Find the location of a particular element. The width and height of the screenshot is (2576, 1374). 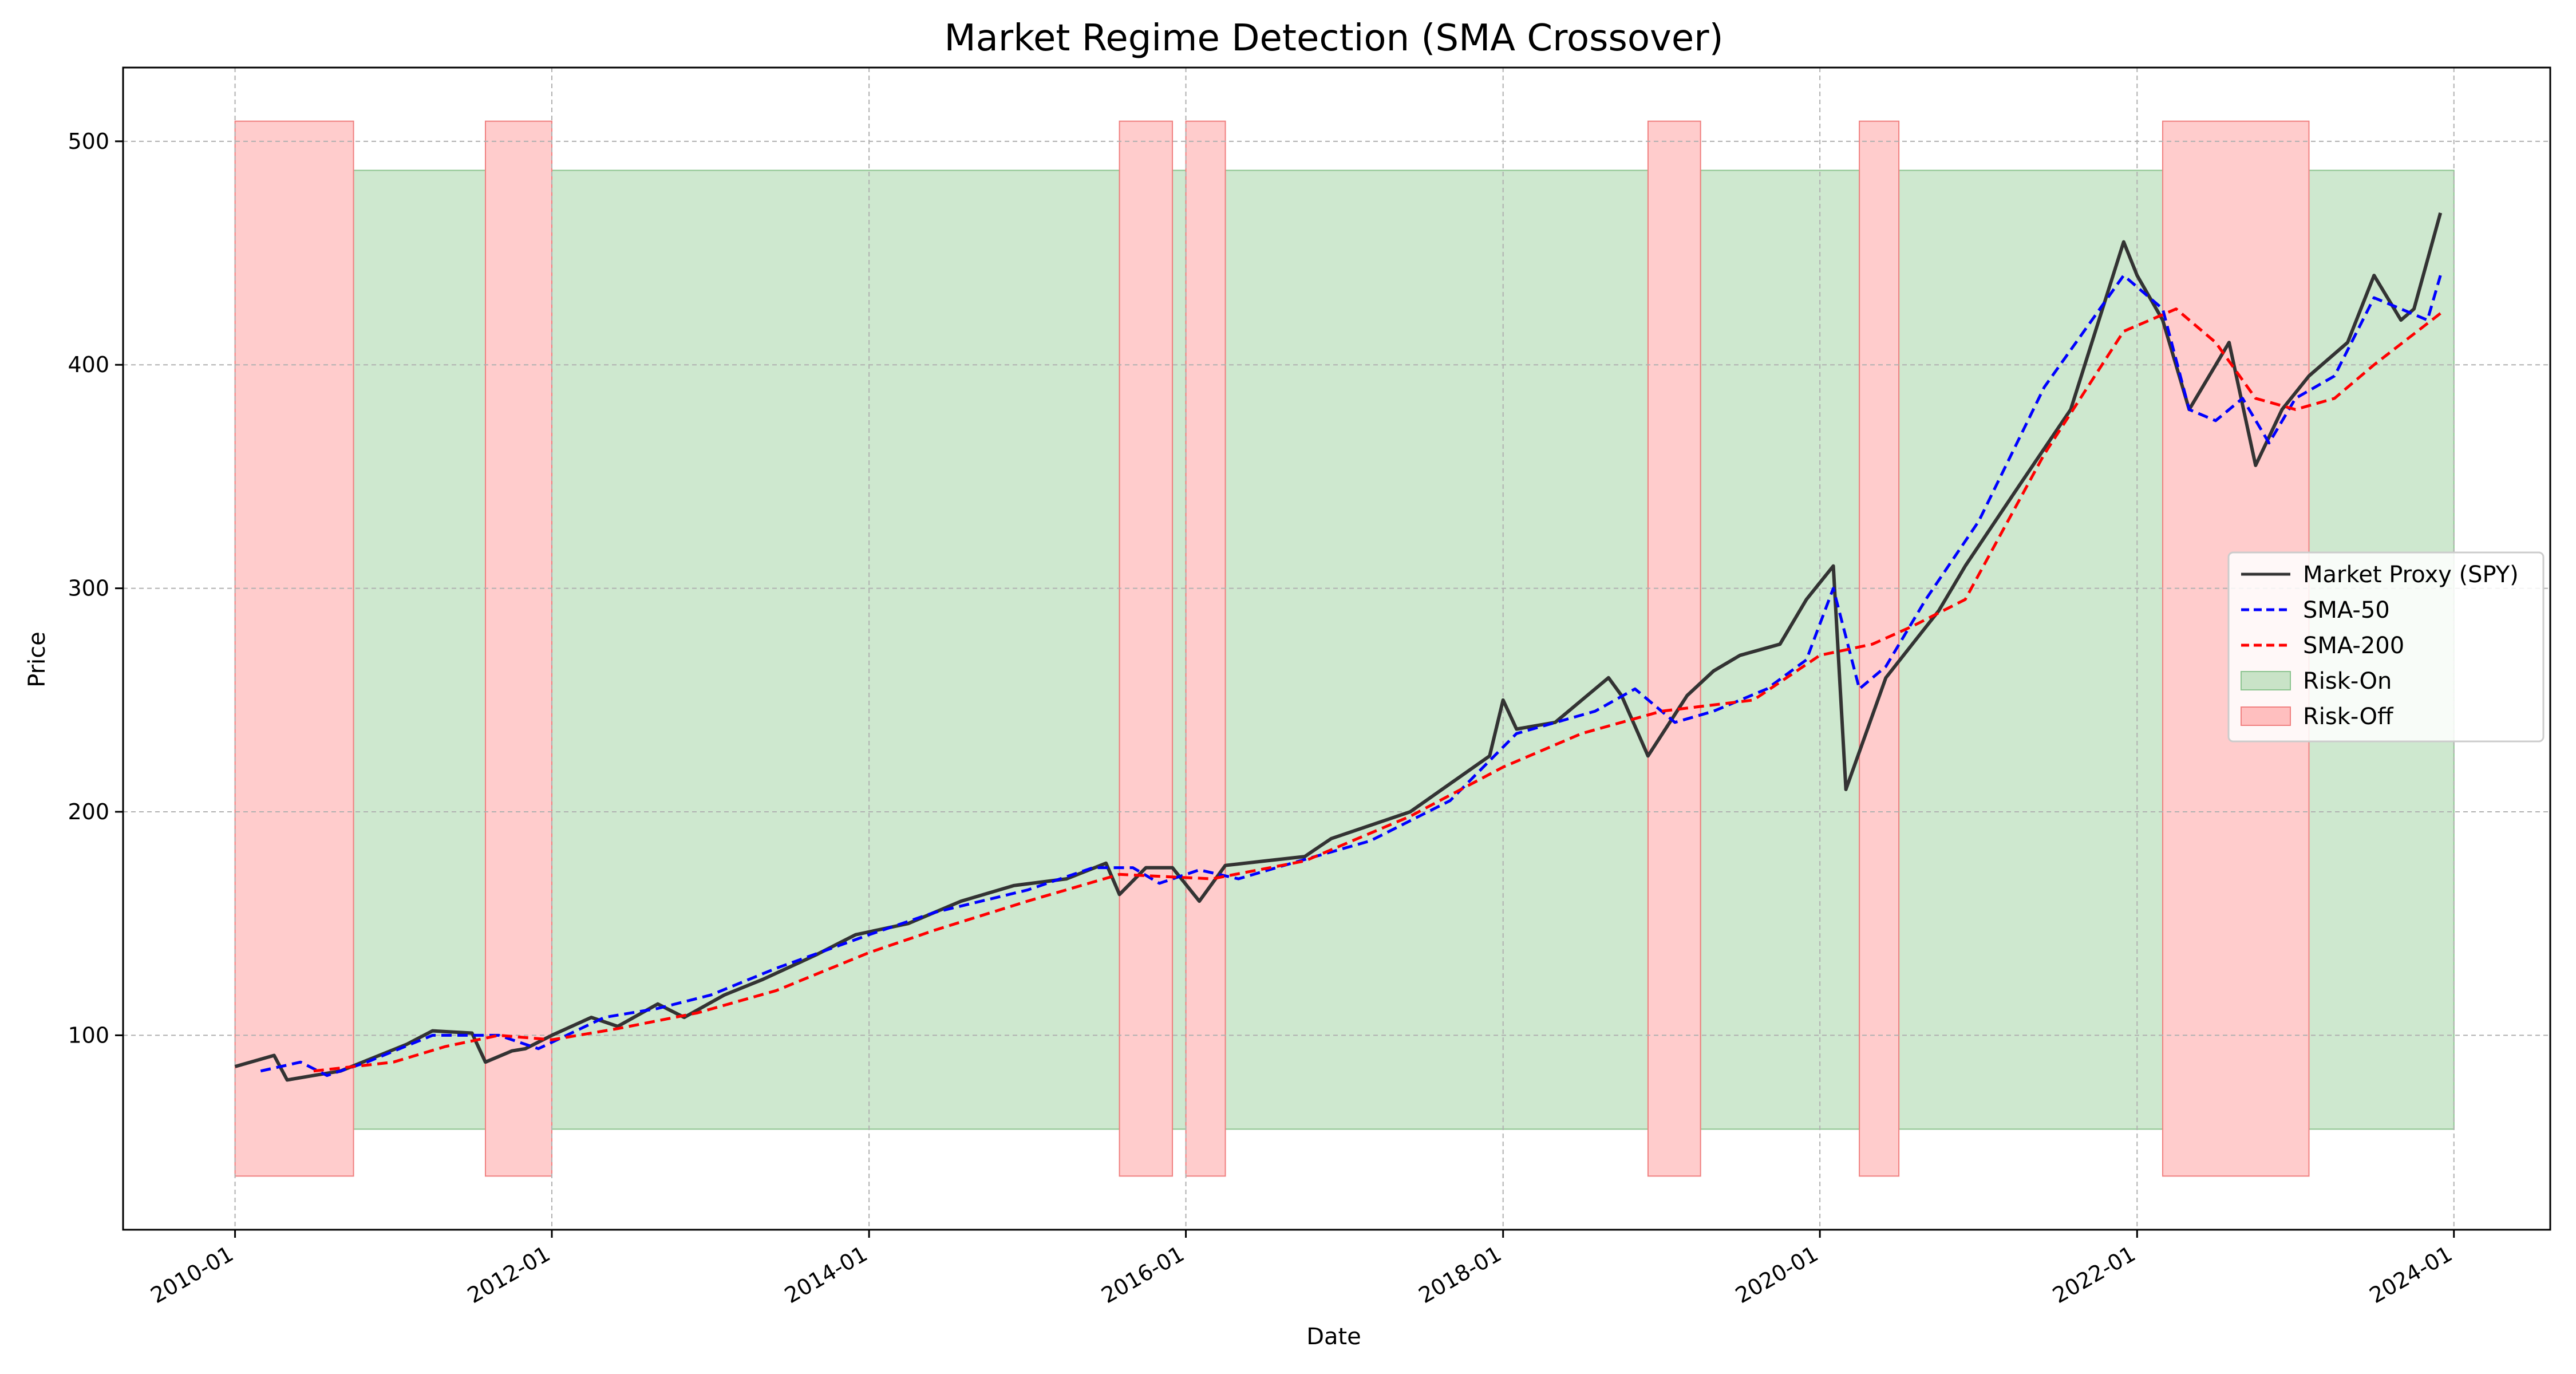

legend-item-sma-50-label: SMA-50 is located at coordinates (2346, 610).